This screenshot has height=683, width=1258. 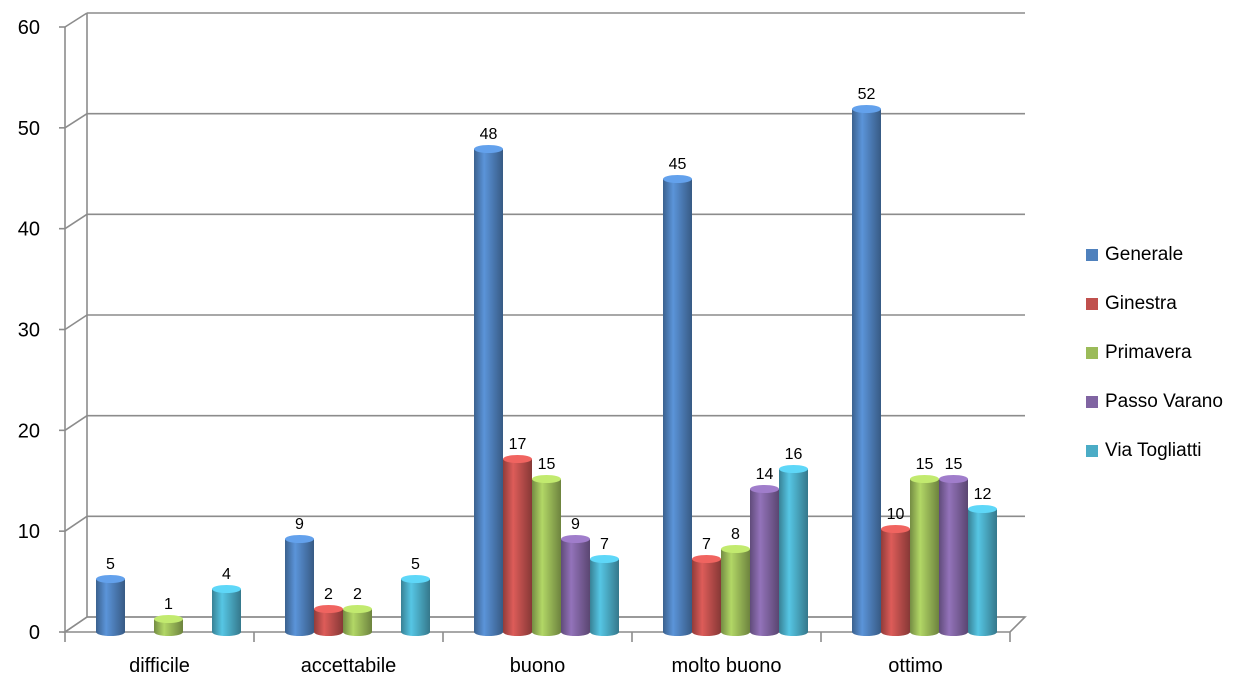 I want to click on data-label: 45, so click(x=678, y=164).